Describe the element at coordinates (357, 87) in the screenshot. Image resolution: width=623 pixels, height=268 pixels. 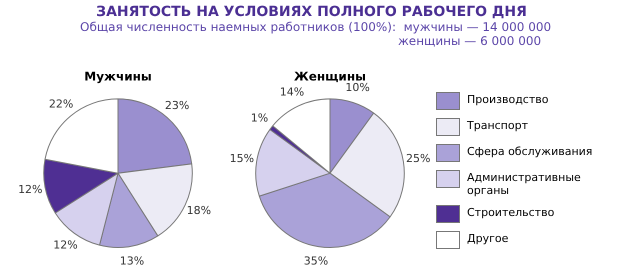
I see `data-label: 10%` at that location.